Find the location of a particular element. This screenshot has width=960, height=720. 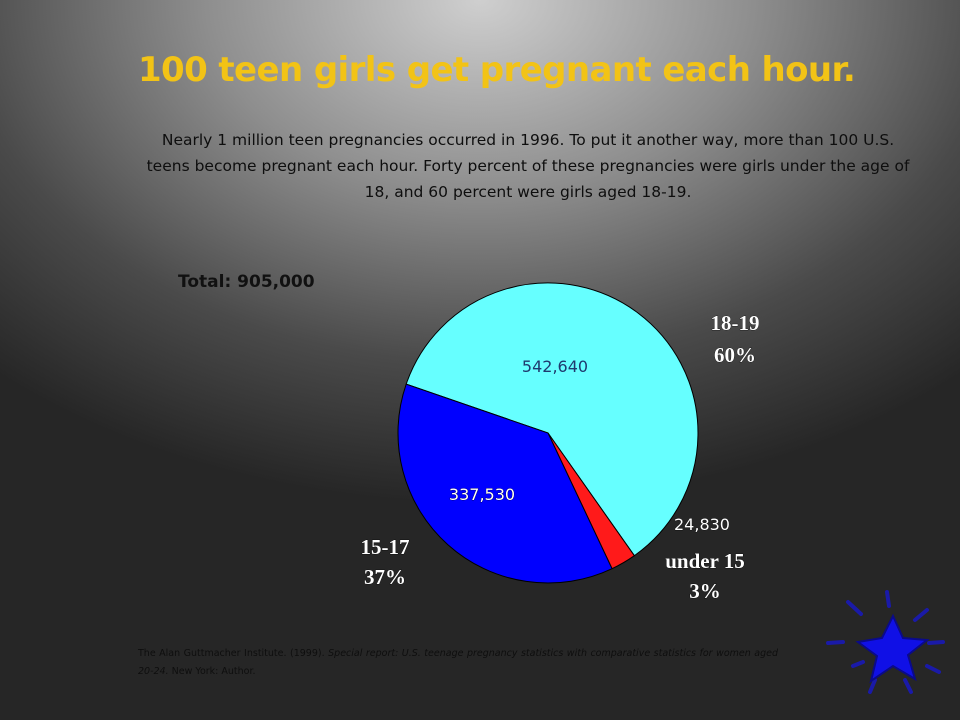

category-label-15-17: 15-17 is located at coordinates (385, 547).